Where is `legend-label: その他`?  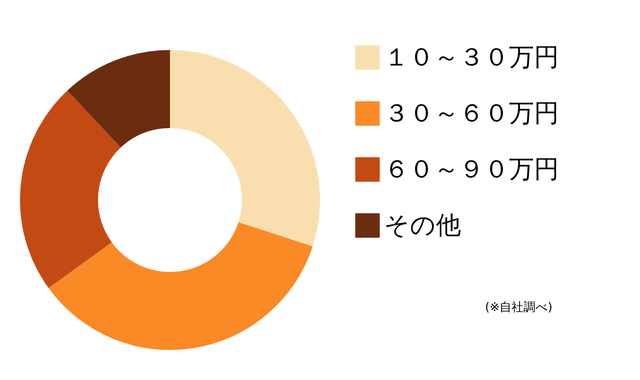
legend-label: その他 is located at coordinates (422, 225).